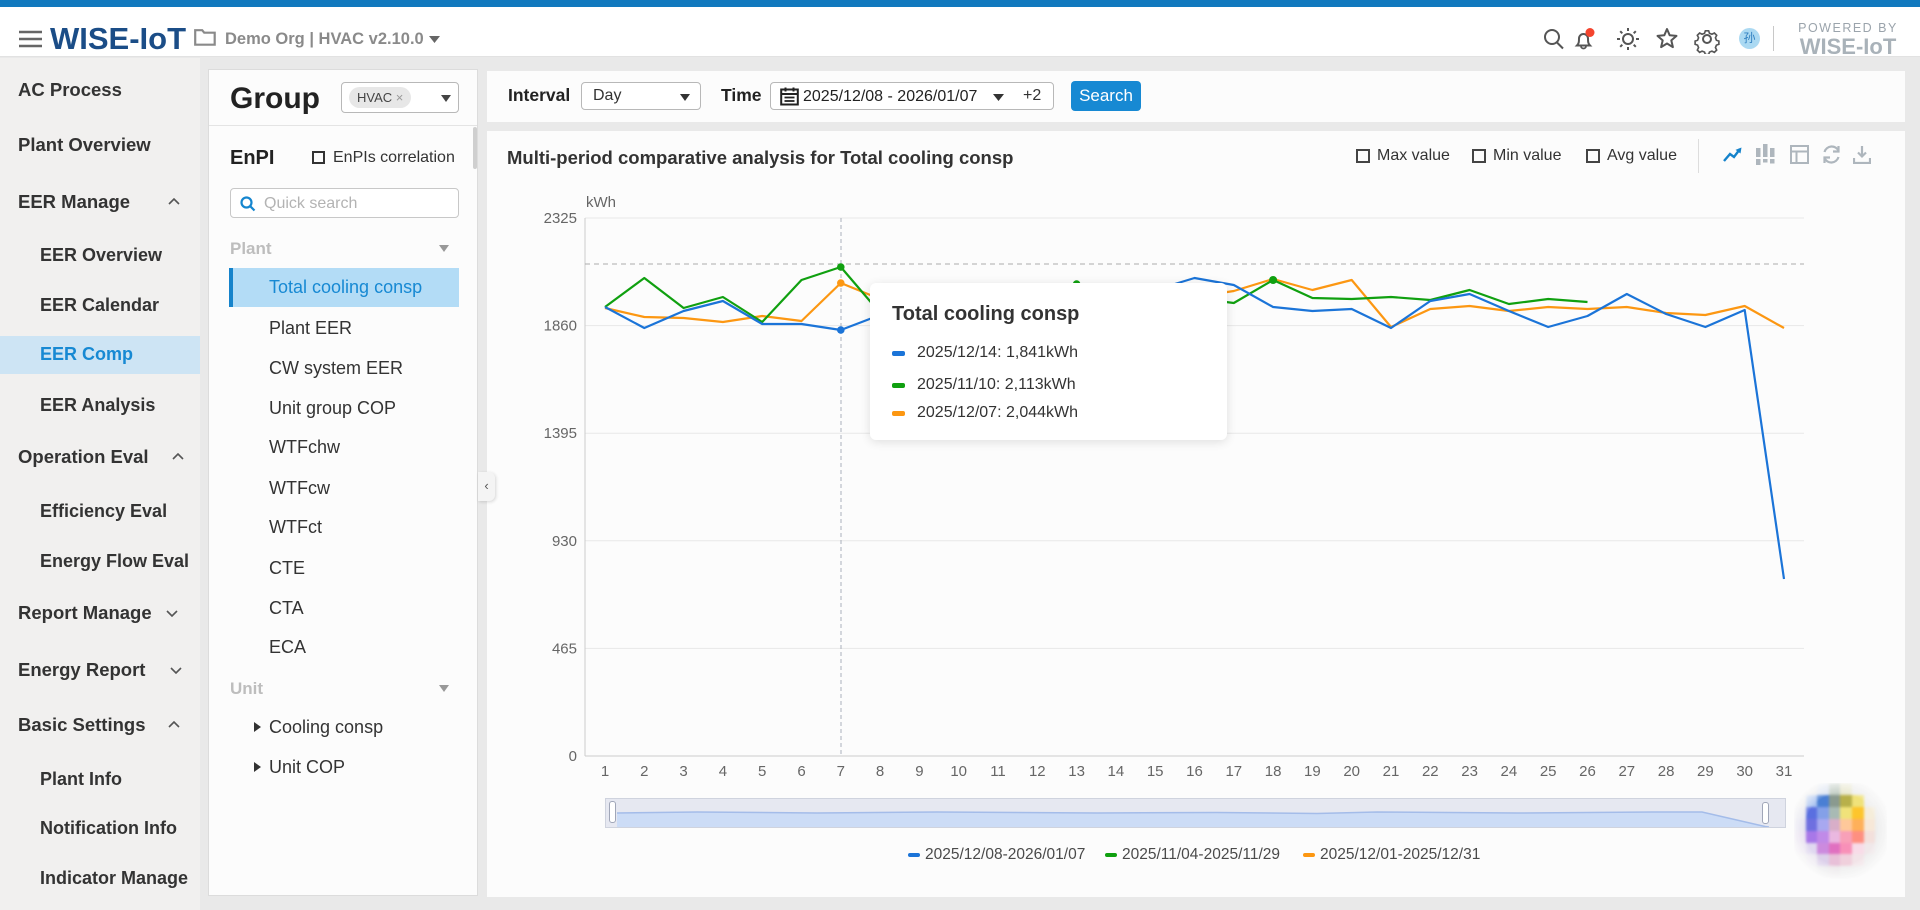 Image resolution: width=1920 pixels, height=910 pixels. I want to click on svg-text: 15, so click(1155, 771).